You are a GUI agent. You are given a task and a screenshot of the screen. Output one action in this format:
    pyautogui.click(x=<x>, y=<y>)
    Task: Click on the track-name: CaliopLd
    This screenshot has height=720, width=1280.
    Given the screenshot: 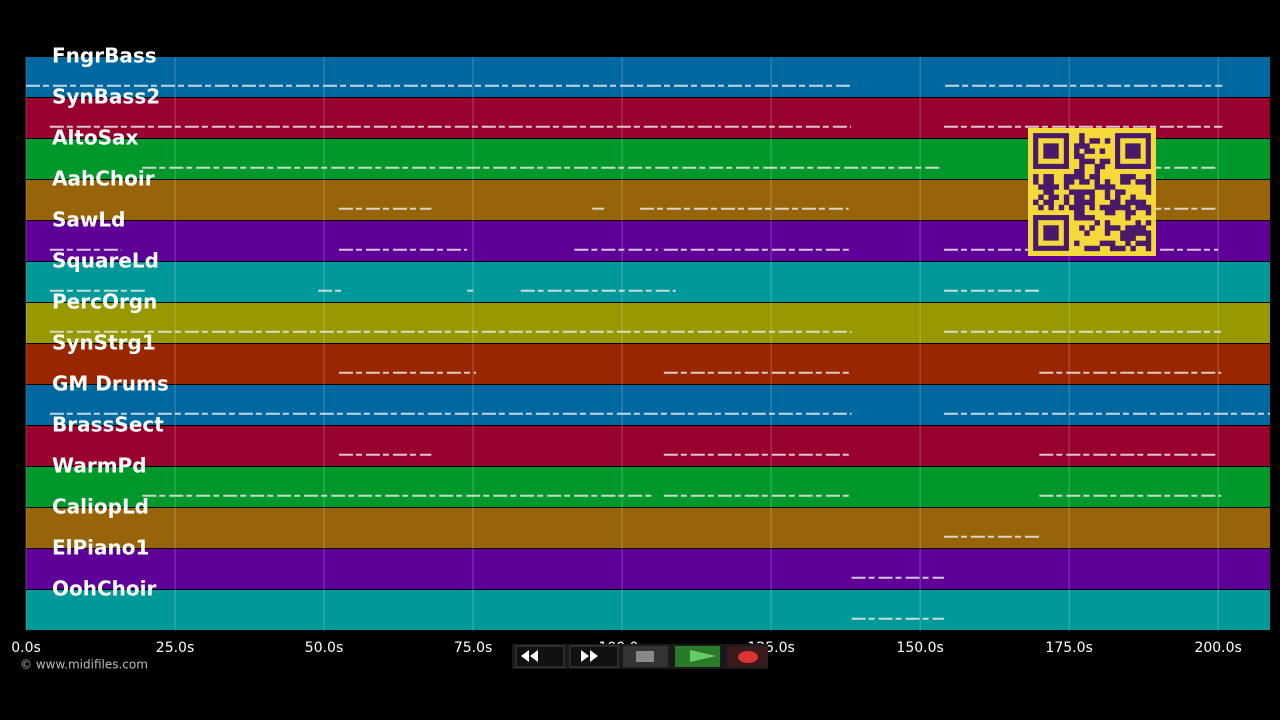 What is the action you would take?
    pyautogui.click(x=100, y=507)
    